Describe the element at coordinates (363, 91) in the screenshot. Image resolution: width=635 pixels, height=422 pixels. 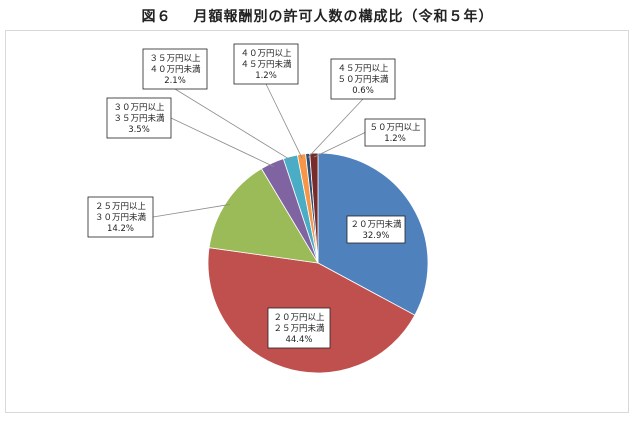
I see `slice-value-label-6: 0.6%` at that location.